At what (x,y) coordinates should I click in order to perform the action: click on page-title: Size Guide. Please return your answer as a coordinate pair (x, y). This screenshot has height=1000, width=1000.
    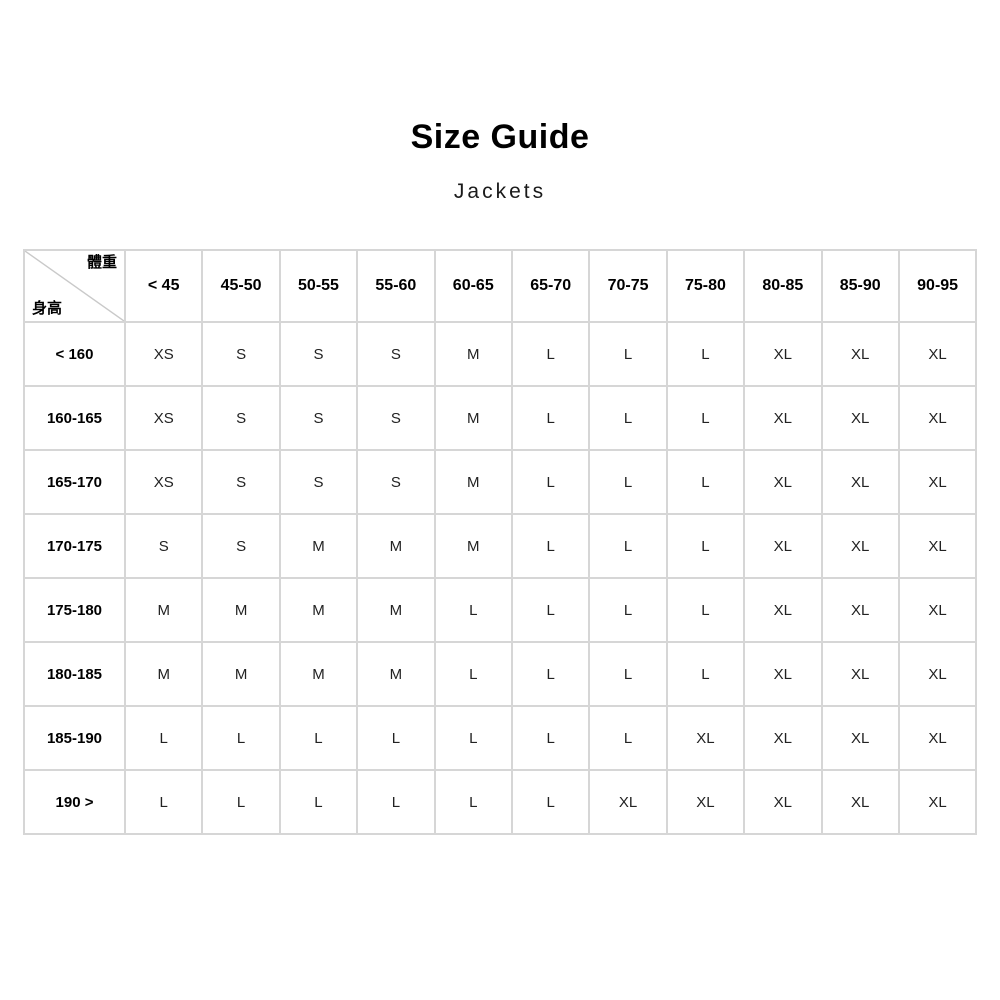
    Looking at the image, I should click on (500, 137).